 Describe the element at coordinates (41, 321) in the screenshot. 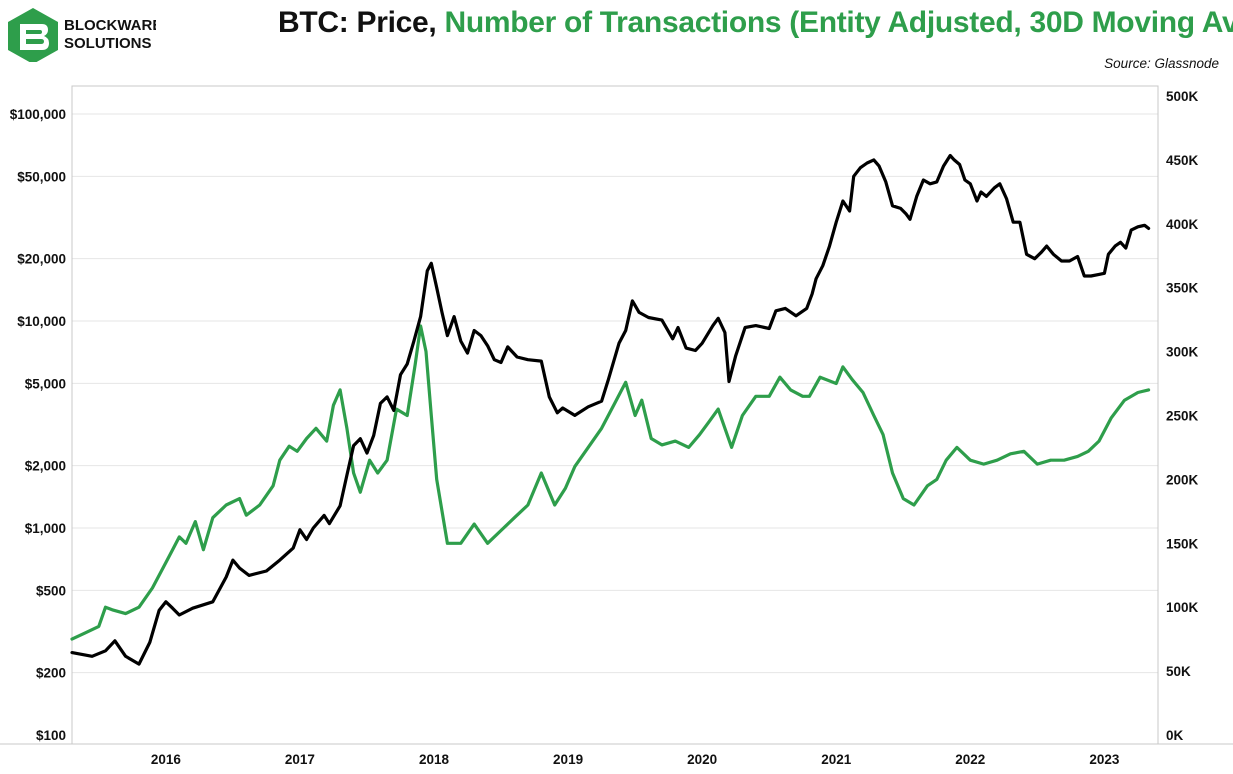

I see `y-left-tick-label: $10,000` at that location.